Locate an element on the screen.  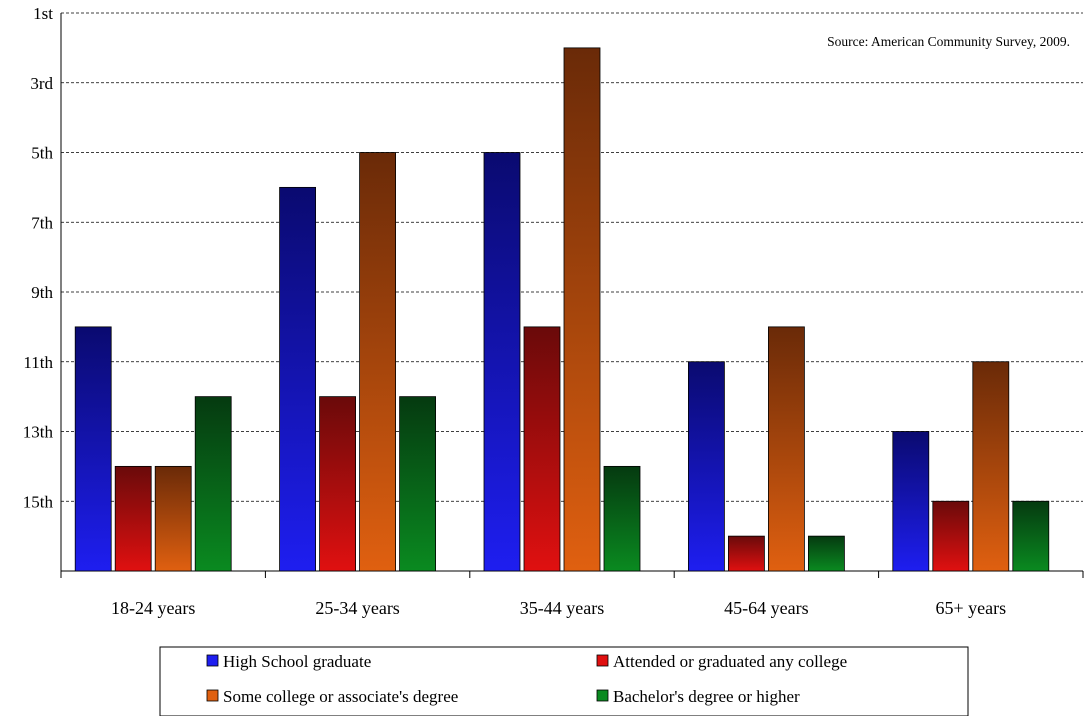
y-tick-label: 5th is located at coordinates (42, 153).